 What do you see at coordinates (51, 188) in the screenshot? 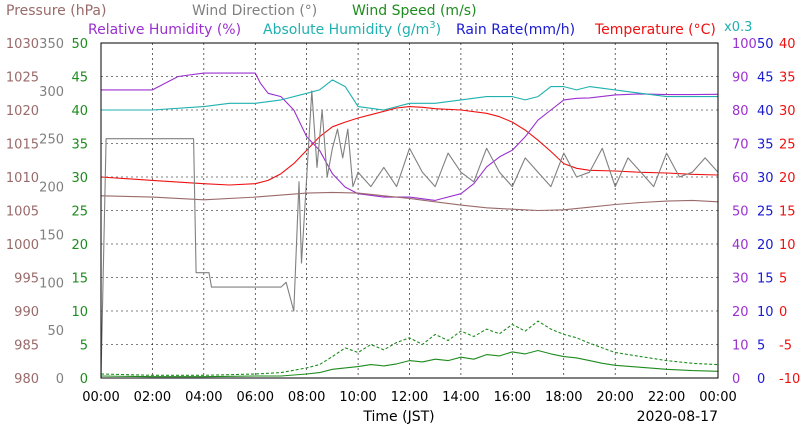
I see `tick-label-wind-direction: 200` at bounding box center [51, 188].